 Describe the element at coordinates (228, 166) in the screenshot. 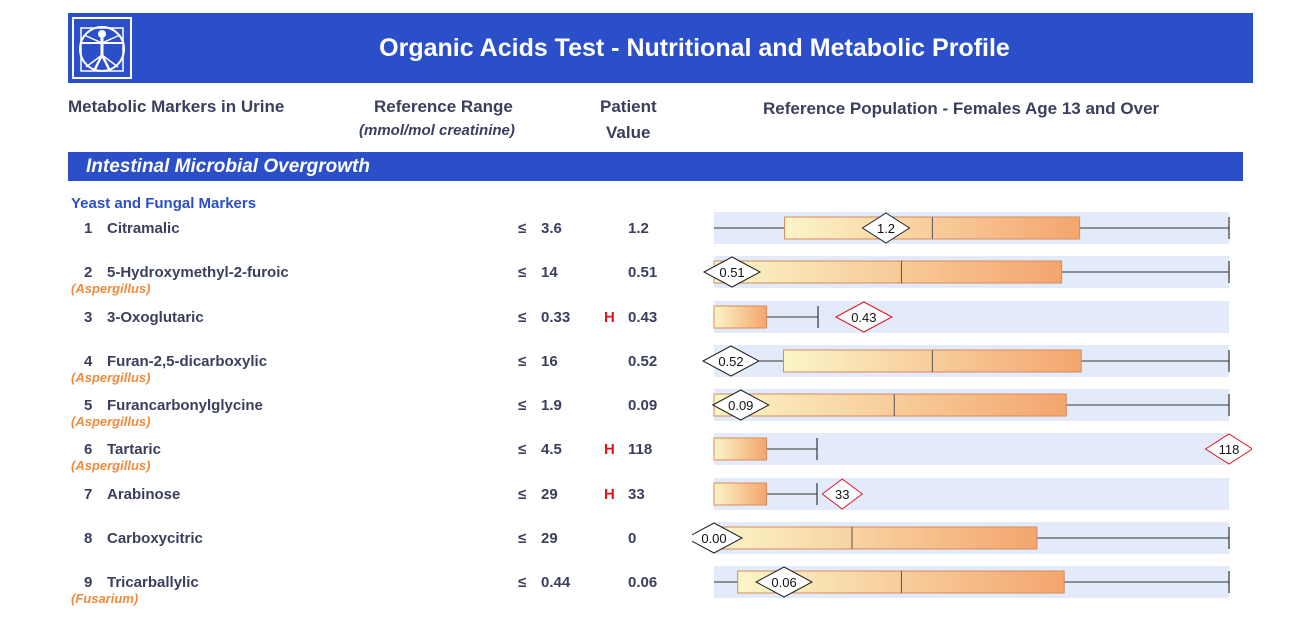

I see `section-title: Intestinal Microbial Overgrowth` at that location.